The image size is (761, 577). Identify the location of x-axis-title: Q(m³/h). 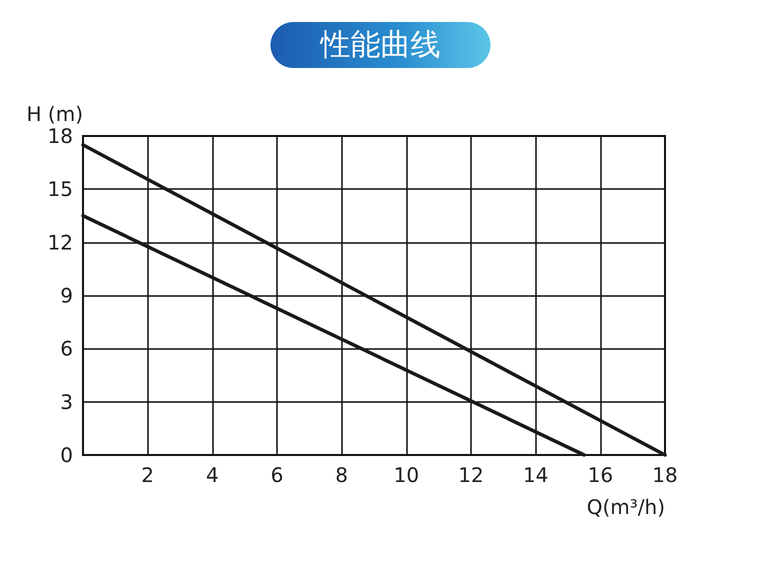
(625, 507).